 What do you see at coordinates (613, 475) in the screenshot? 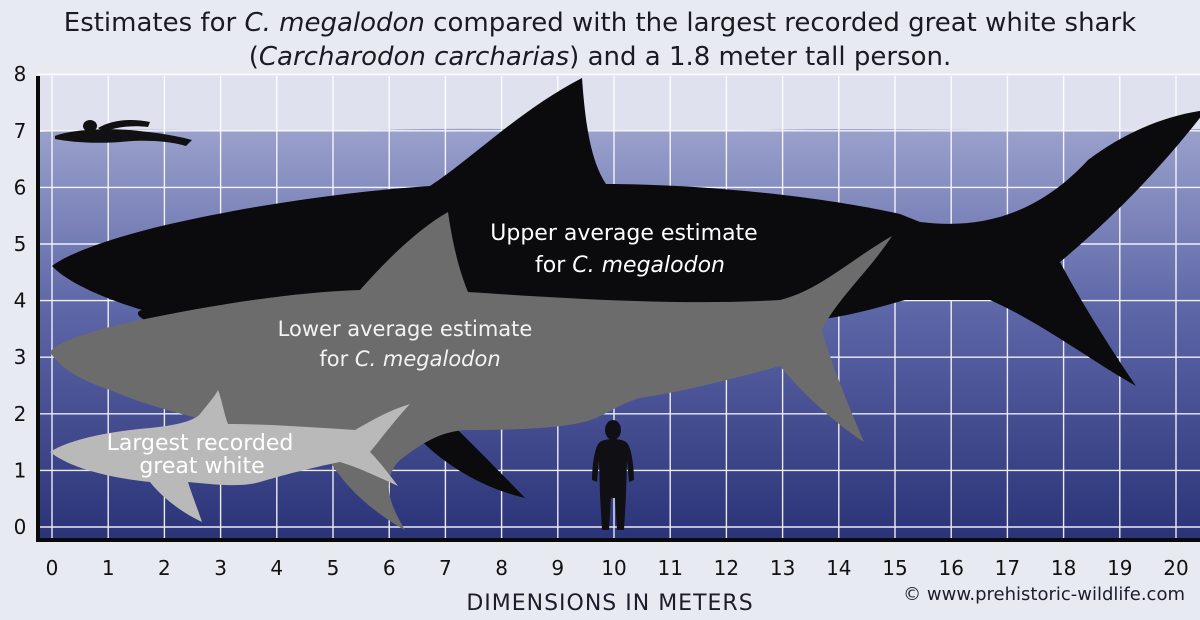
I see `person-silhouette` at bounding box center [613, 475].